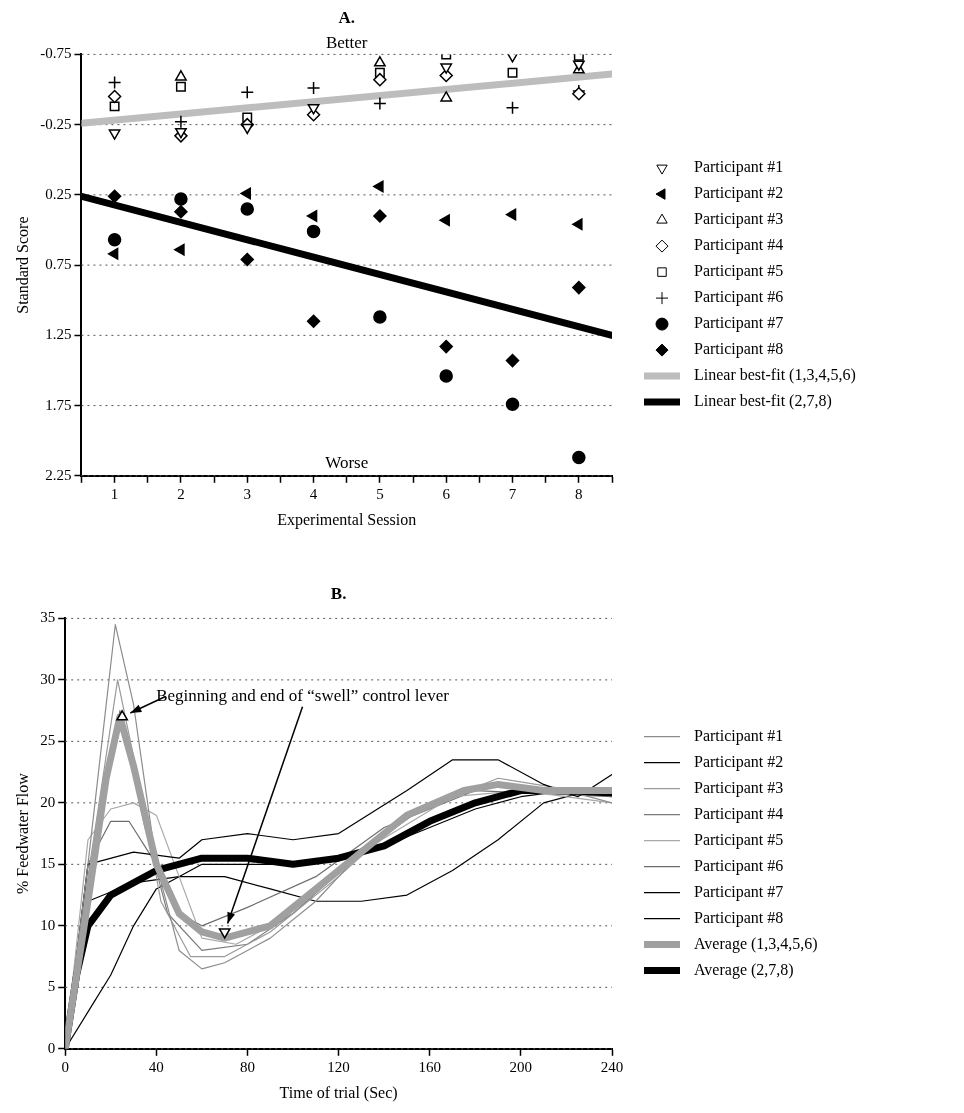 The height and width of the screenshot is (1113, 964). Describe the element at coordinates (56, 53) in the screenshot. I see `y-tick-label: -0.75` at that location.